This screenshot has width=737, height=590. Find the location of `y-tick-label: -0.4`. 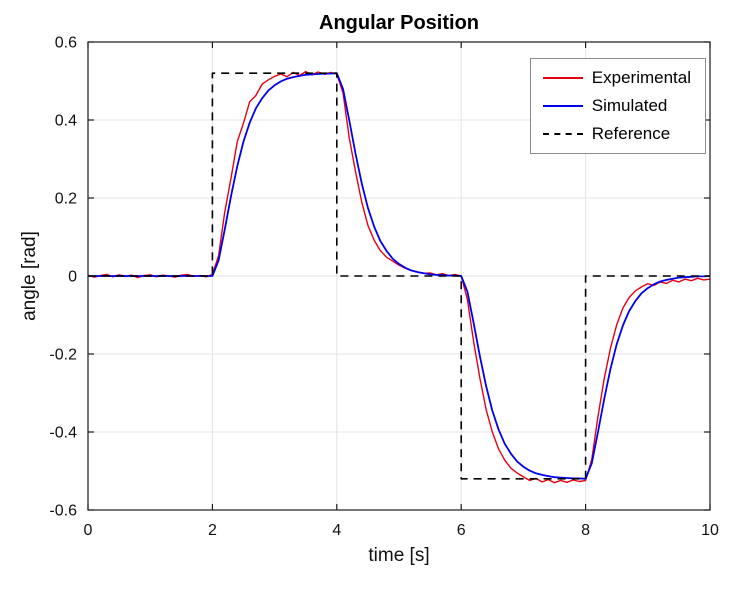

y-tick-label: -0.4 is located at coordinates (63, 433).